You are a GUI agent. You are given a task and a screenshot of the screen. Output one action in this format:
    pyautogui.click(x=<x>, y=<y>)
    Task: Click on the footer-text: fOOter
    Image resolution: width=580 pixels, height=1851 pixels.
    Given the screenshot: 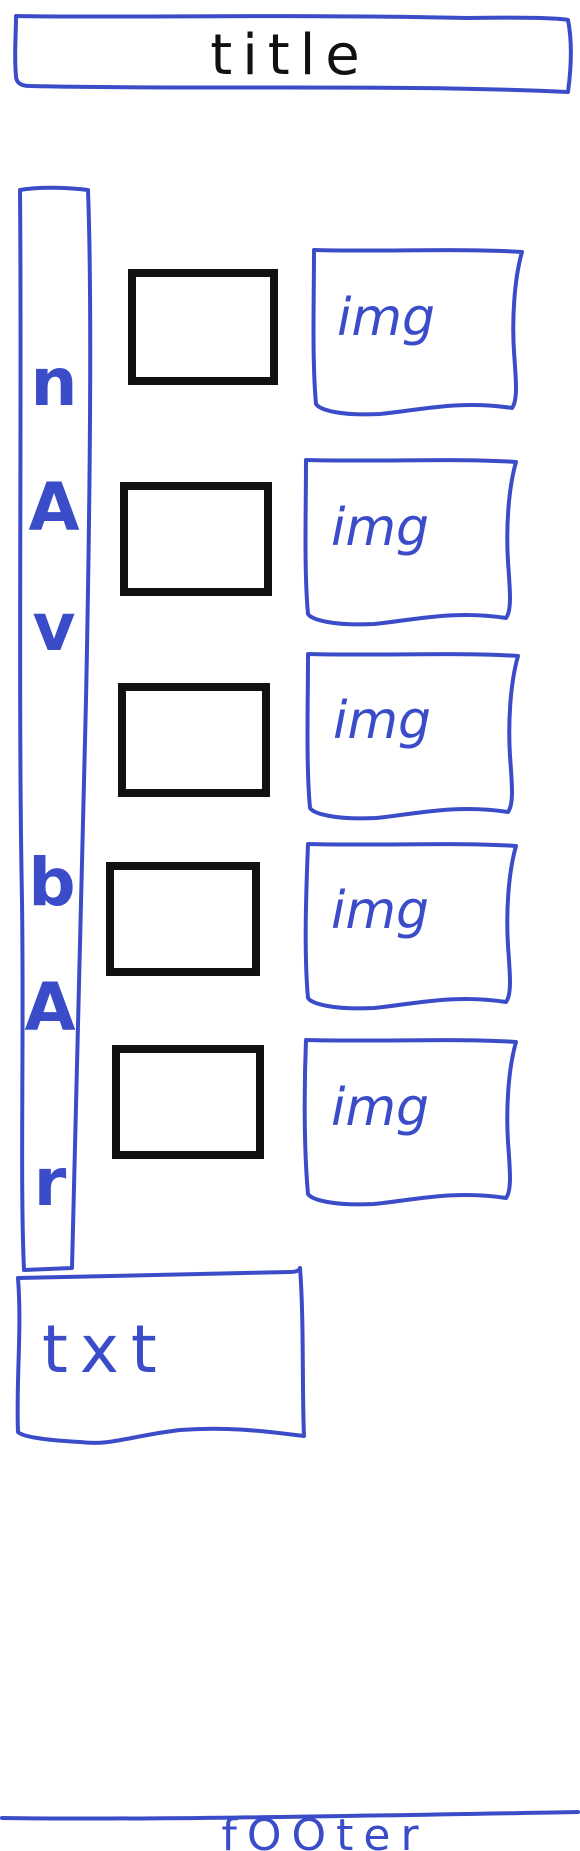 What is the action you would take?
    pyautogui.click(x=324, y=1830)
    